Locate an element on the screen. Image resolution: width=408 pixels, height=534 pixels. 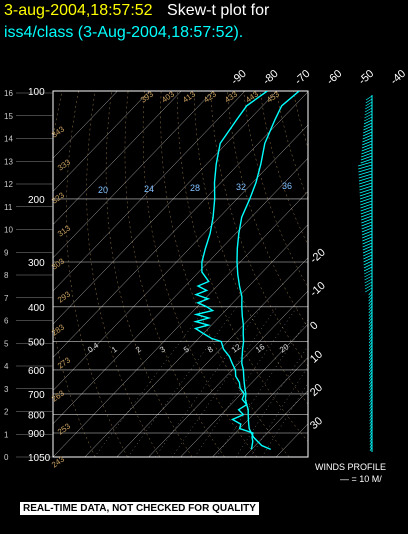
top-temp-tick-label: -50 is located at coordinates (366, 78).